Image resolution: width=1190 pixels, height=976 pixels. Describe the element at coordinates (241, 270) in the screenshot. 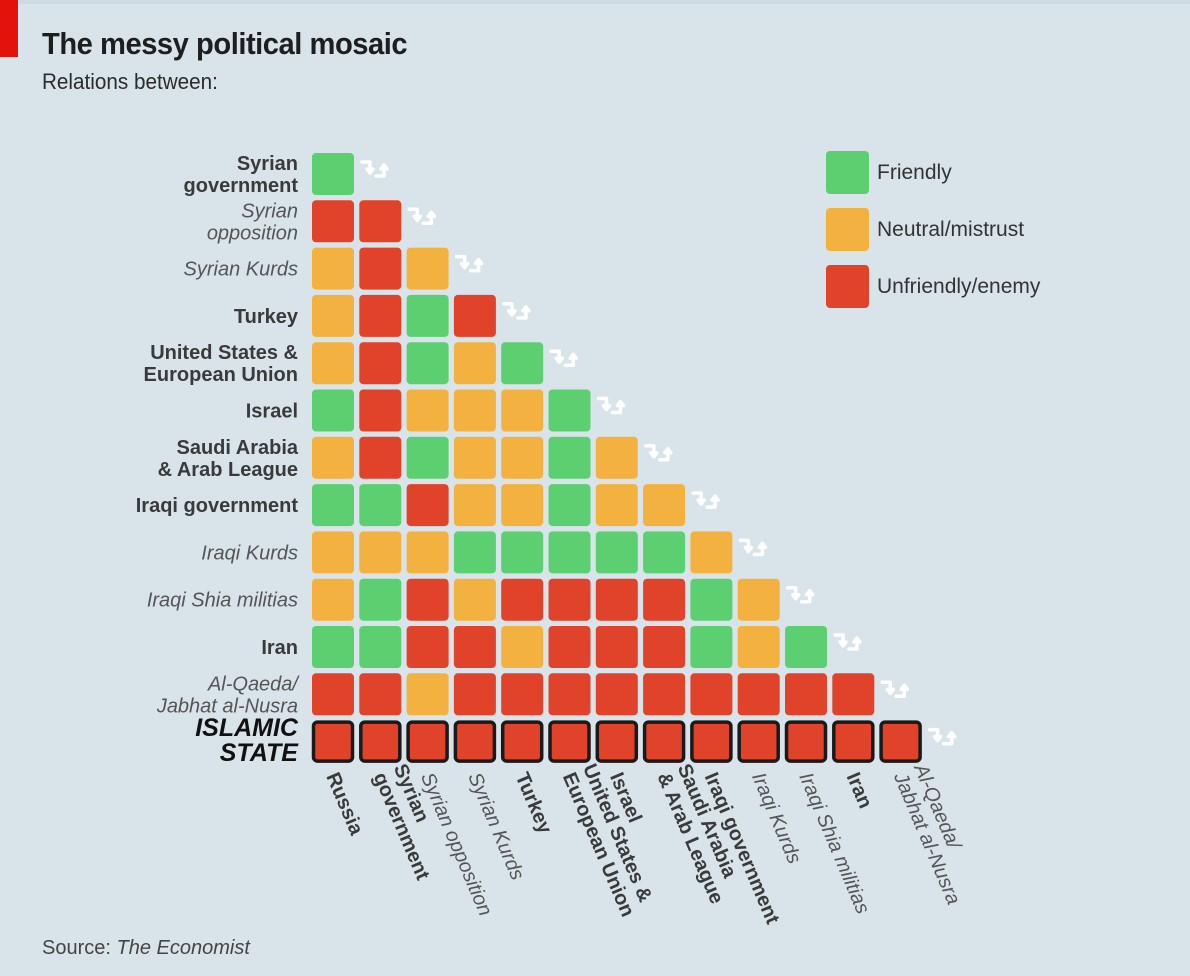

I see `row-label: Syrian Kurds` at that location.